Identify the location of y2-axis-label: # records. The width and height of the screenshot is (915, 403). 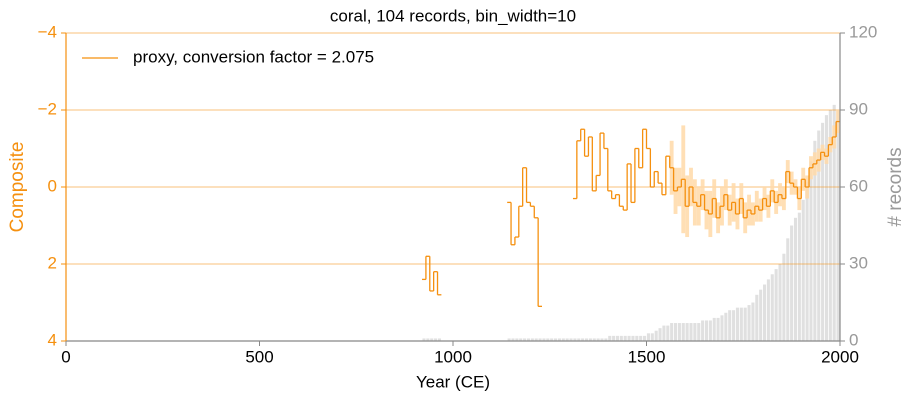
(895, 186).